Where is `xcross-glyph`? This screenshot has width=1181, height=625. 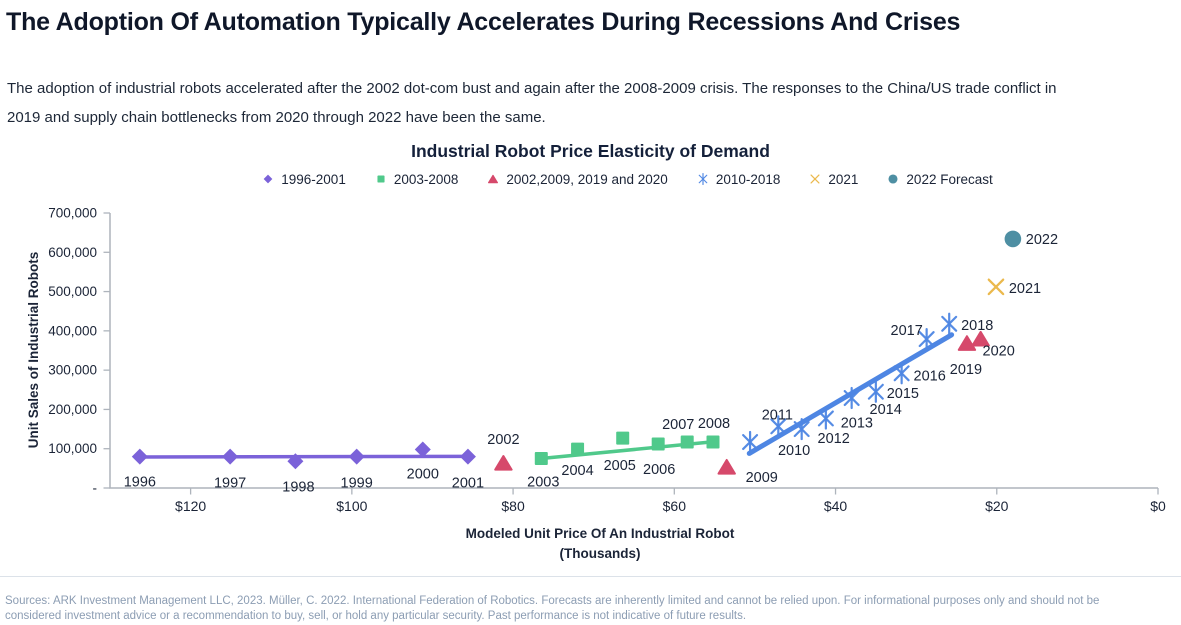
xcross-glyph is located at coordinates (815, 179).